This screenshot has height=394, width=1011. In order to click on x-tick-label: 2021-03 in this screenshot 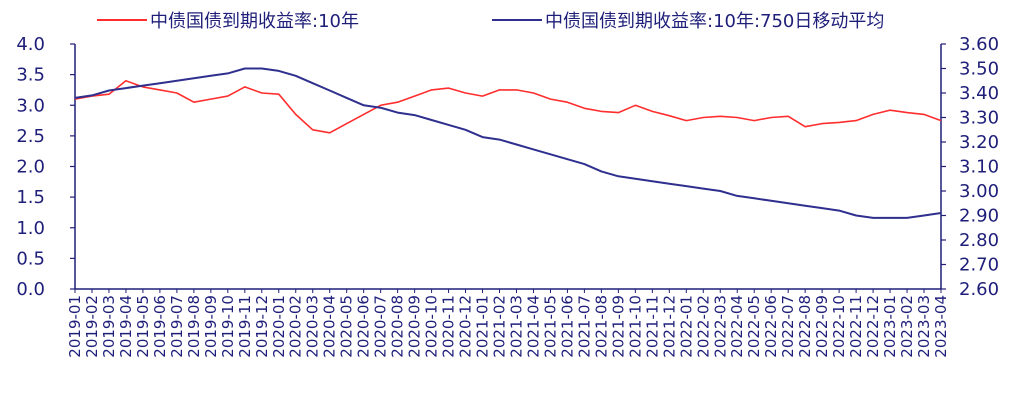, I will do `click(516, 326)`.